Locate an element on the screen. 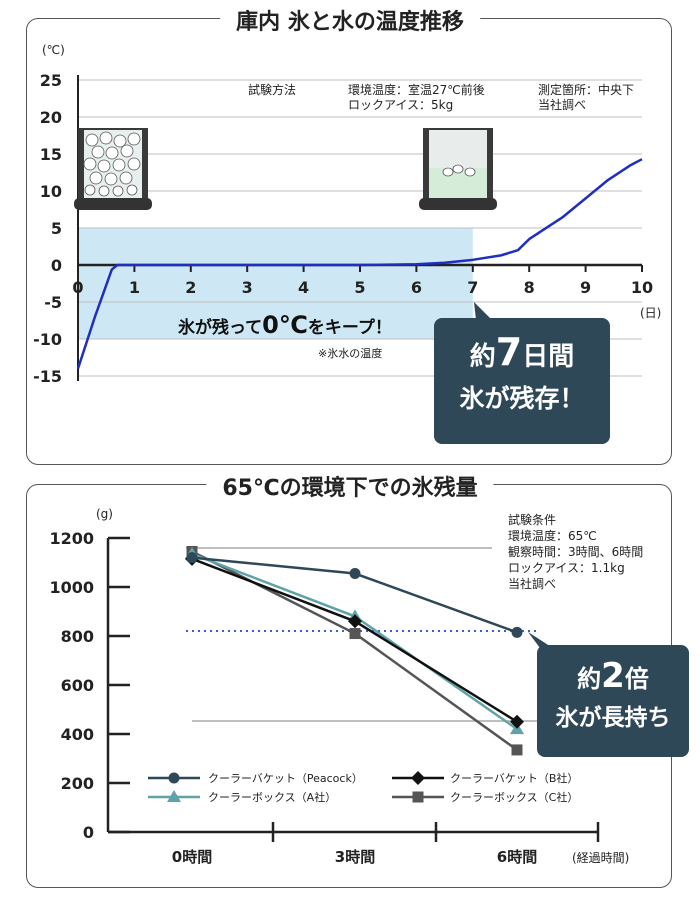 The image size is (700, 900). x-category-label: 3時間 is located at coordinates (355, 857).